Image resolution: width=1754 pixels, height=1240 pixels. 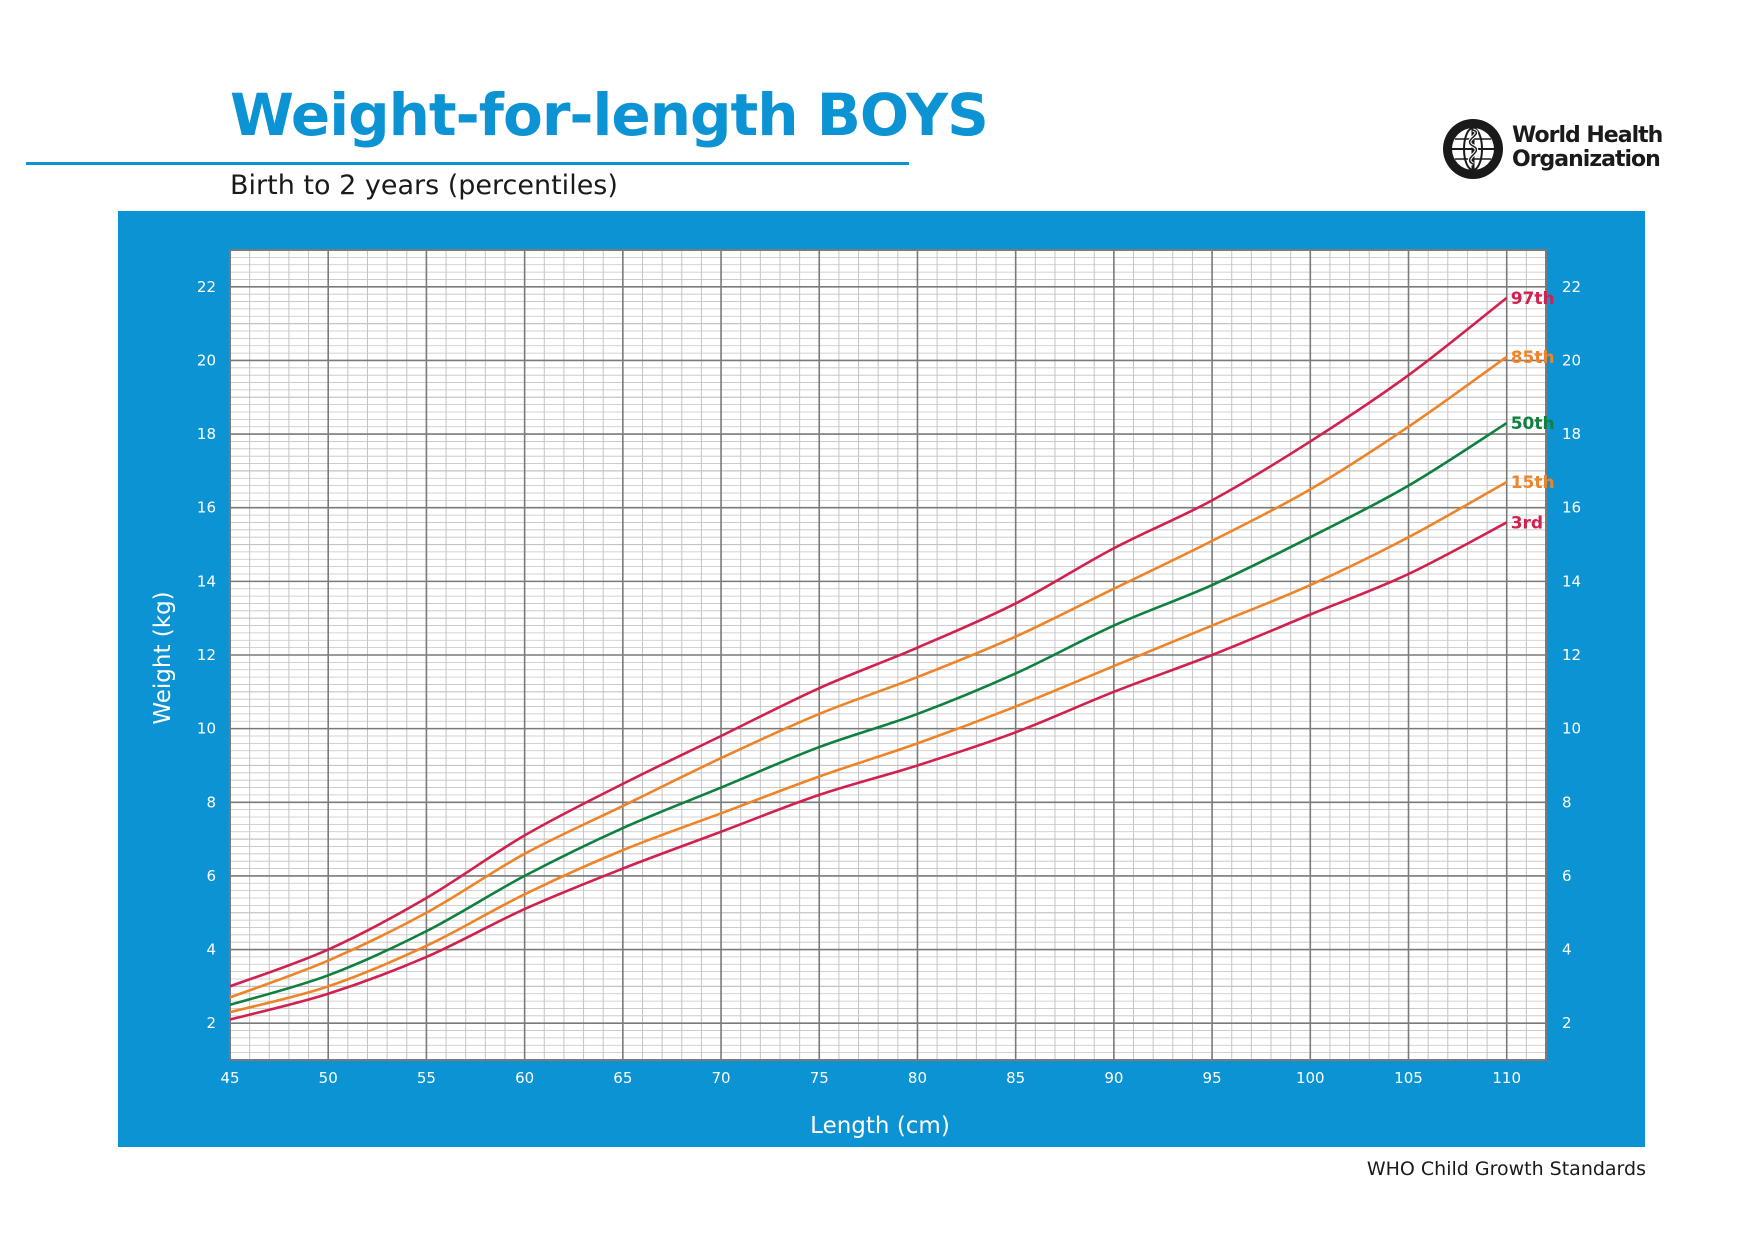 I want to click on title-underline, so click(x=467, y=163).